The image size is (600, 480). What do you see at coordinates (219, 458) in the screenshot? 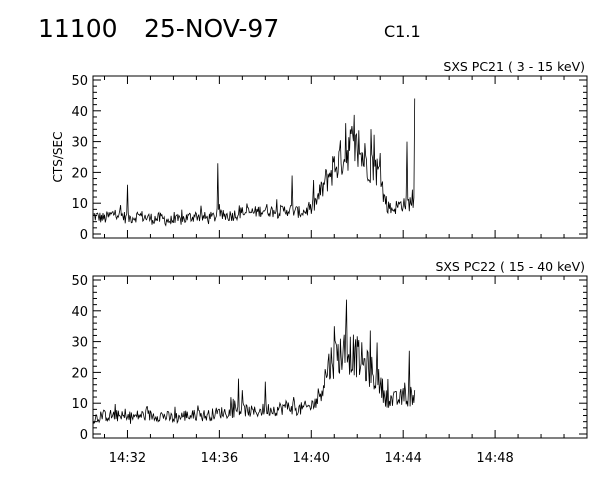
I see `x-tick-label: 14:36` at bounding box center [219, 458].